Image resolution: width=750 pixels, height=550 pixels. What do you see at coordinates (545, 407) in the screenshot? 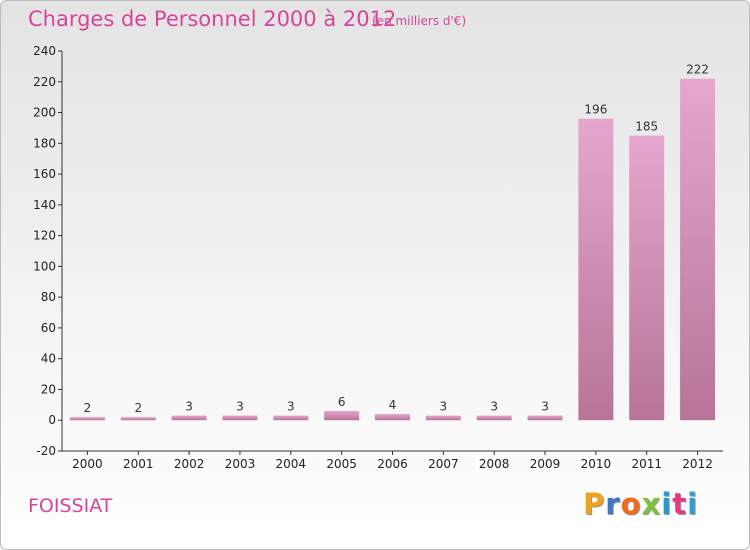
I see `data-label-2009: 3` at bounding box center [545, 407].